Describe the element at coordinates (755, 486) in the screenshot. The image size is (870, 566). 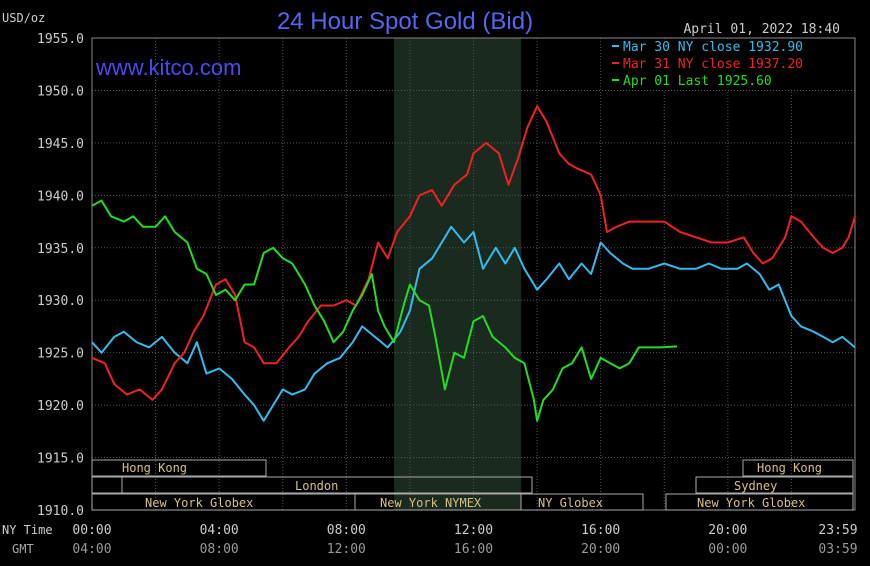
I see `session-label-sydney: Sydney` at that location.